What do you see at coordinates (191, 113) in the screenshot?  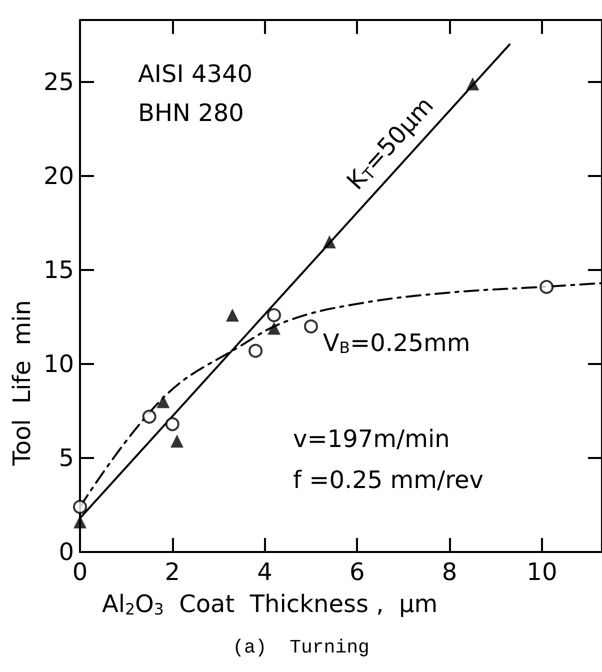 I see `annotation: BHN 280` at bounding box center [191, 113].